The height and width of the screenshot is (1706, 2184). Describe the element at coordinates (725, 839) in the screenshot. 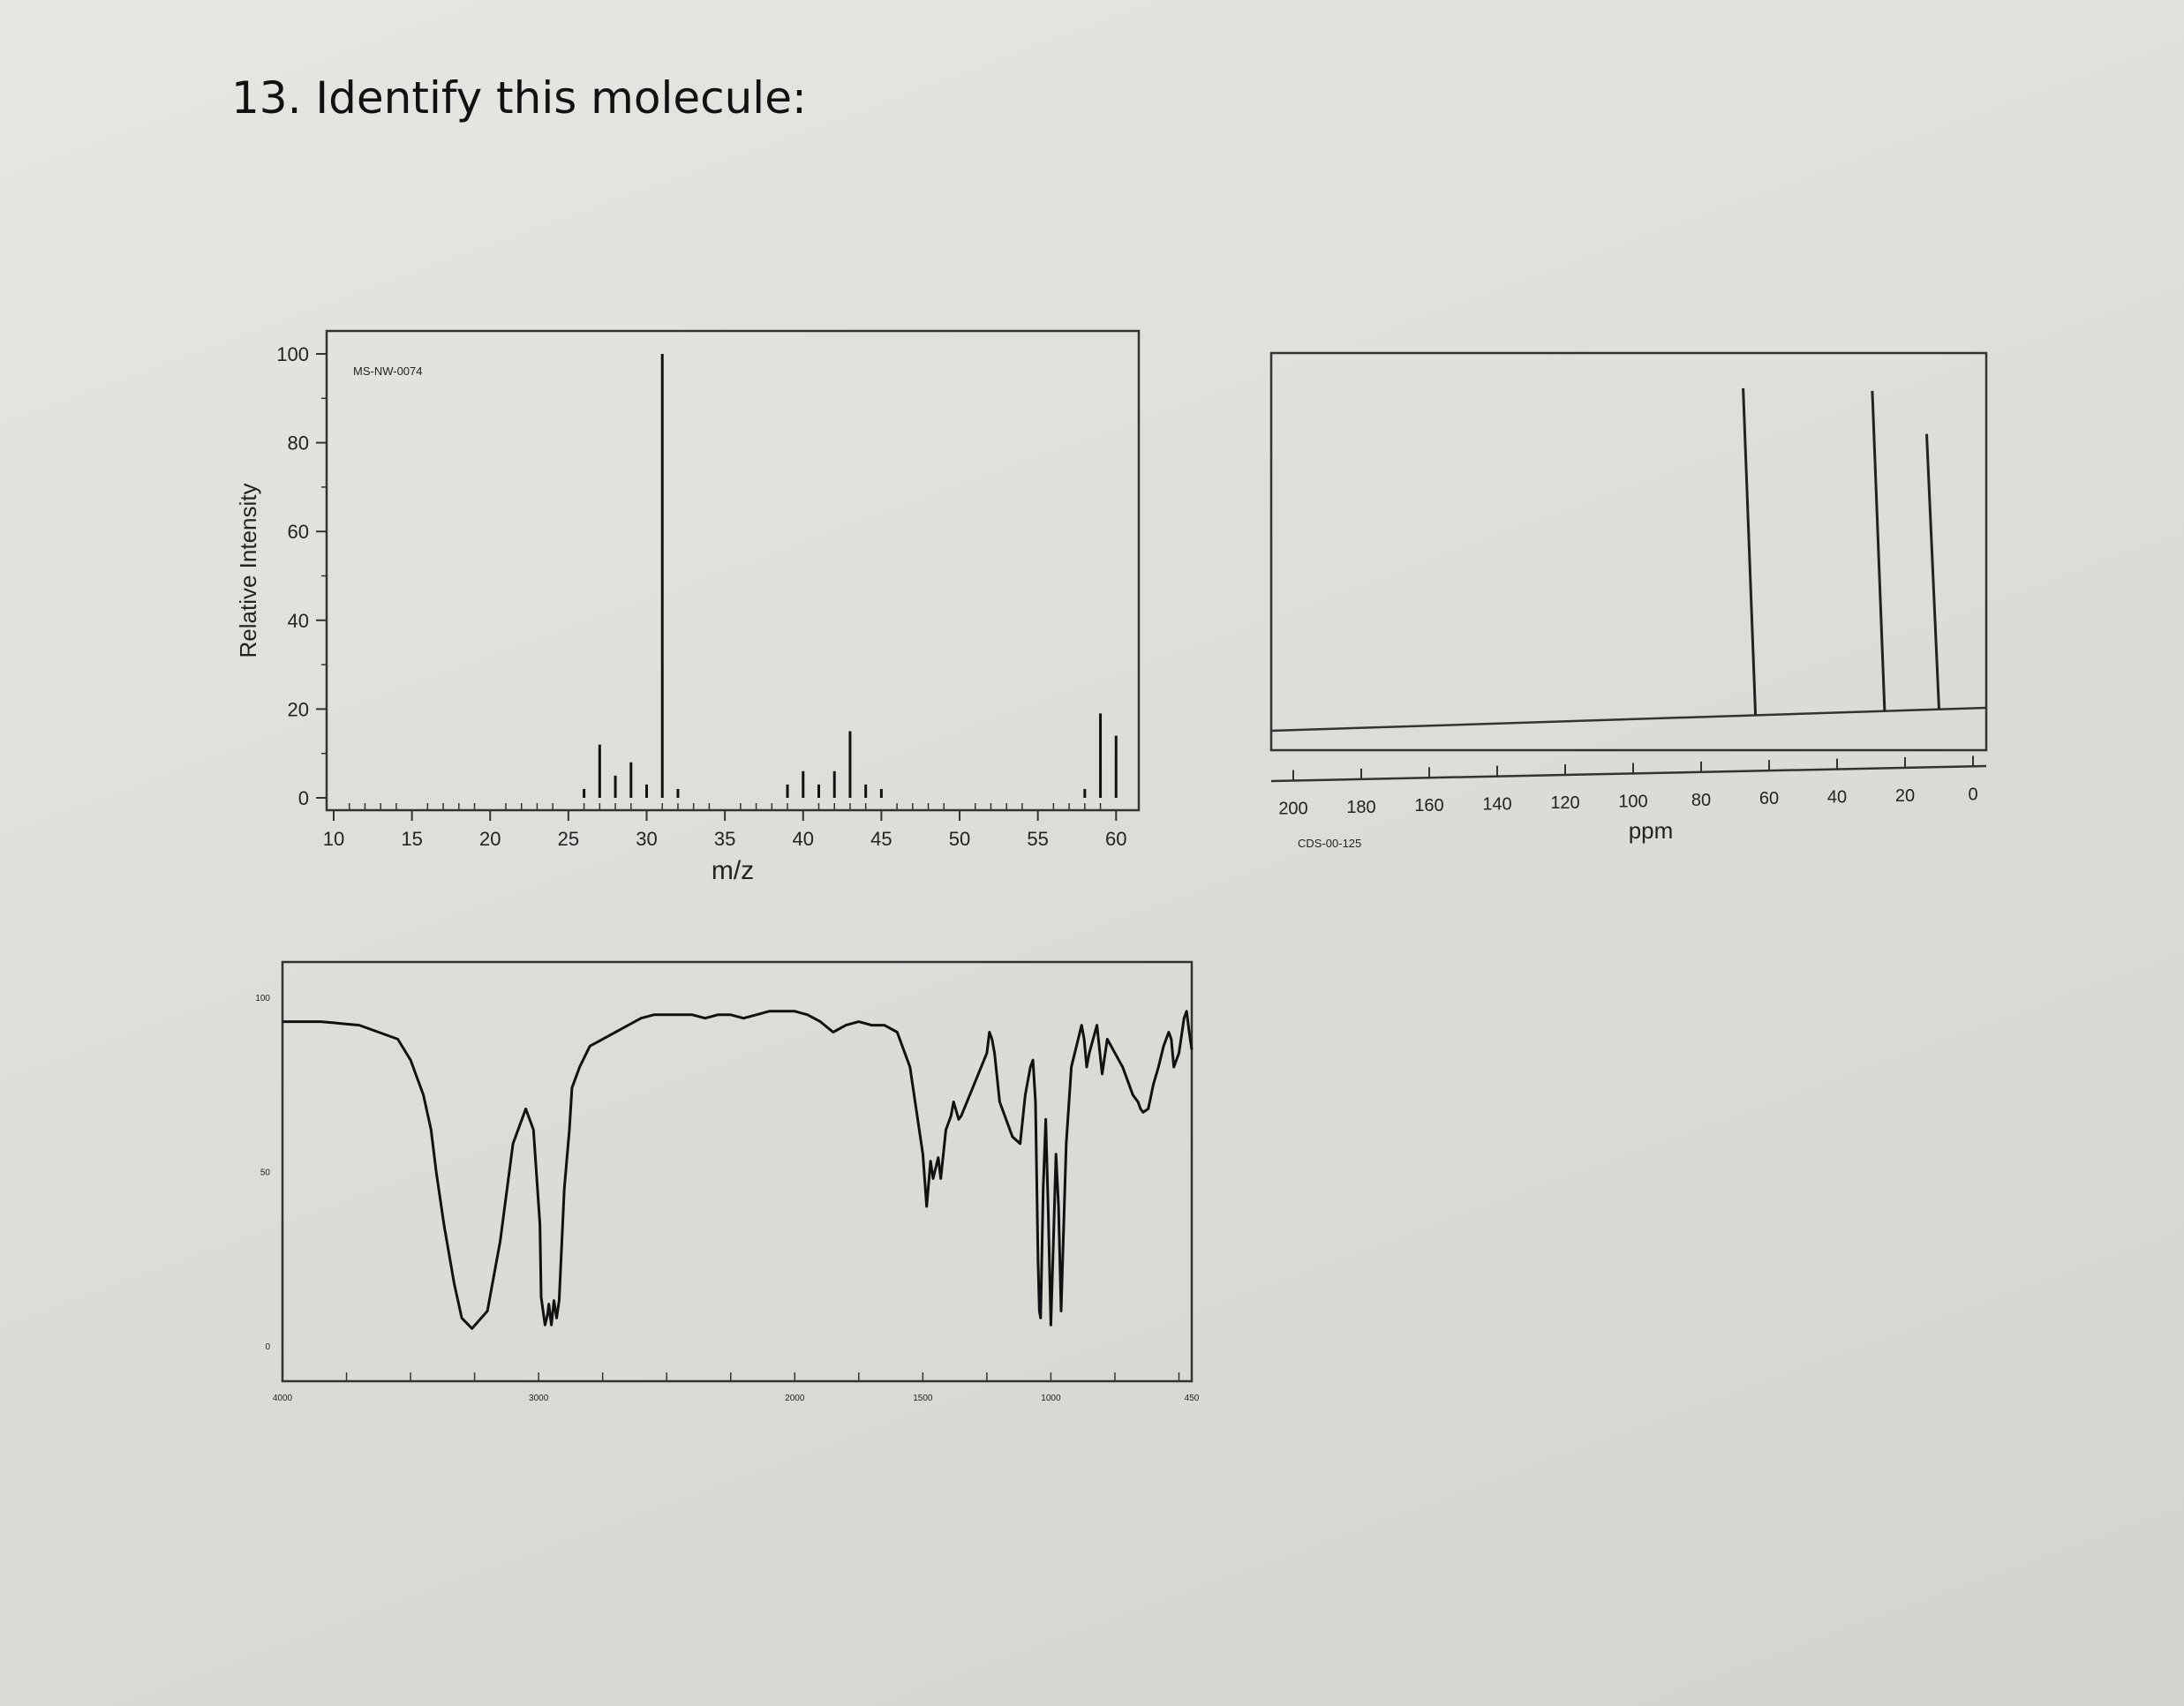

I see `x-tick-label: 35` at that location.